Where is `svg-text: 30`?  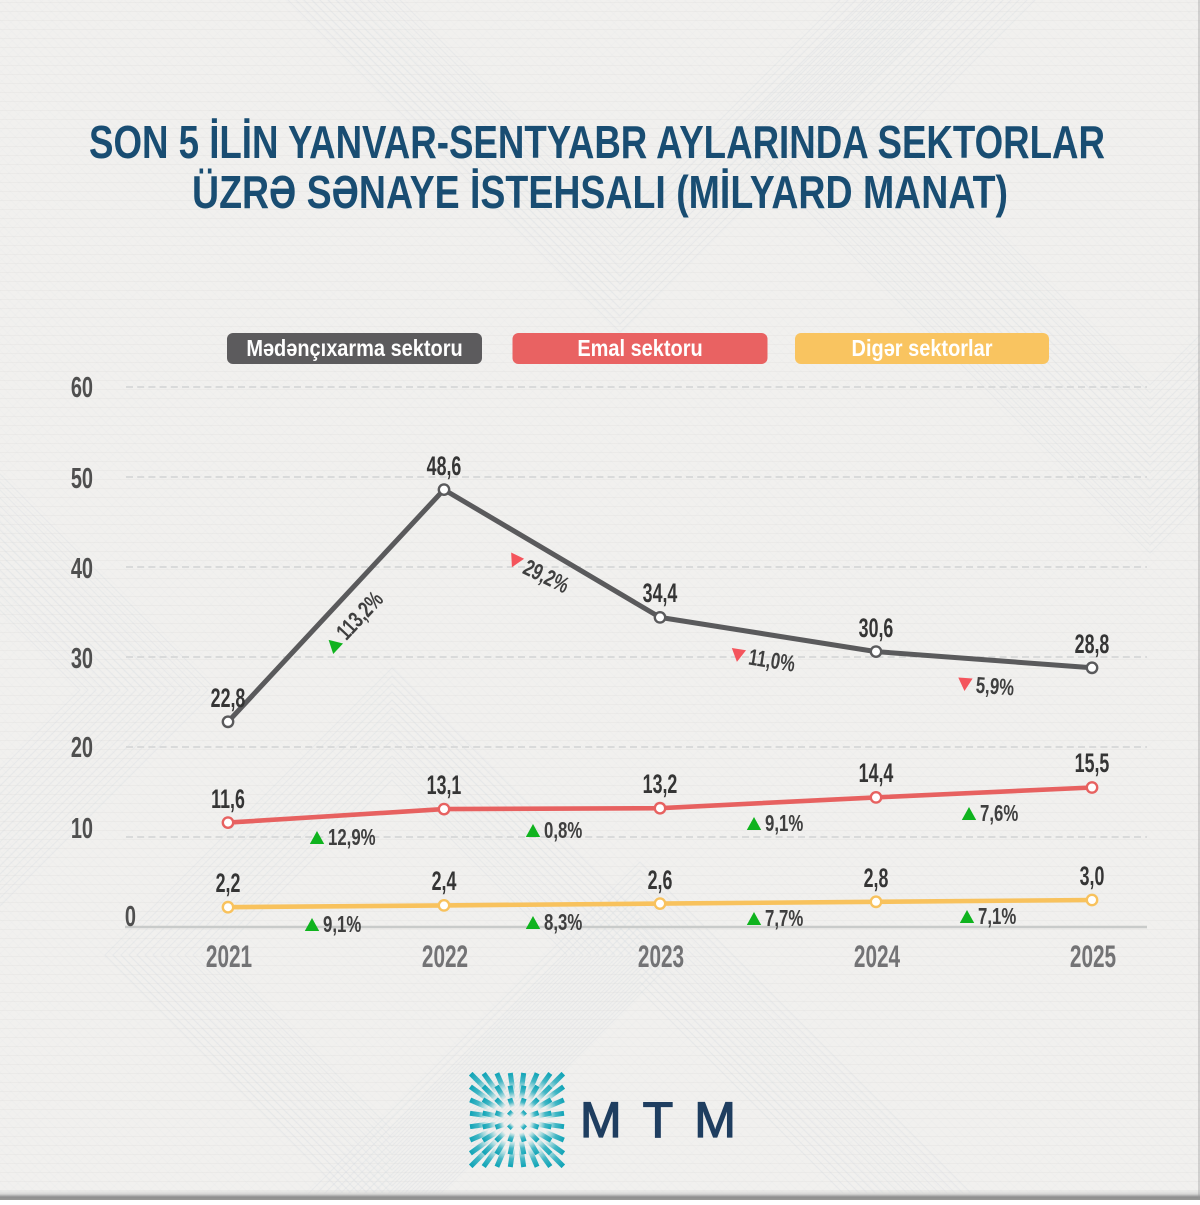
svg-text: 30 is located at coordinates (82, 659).